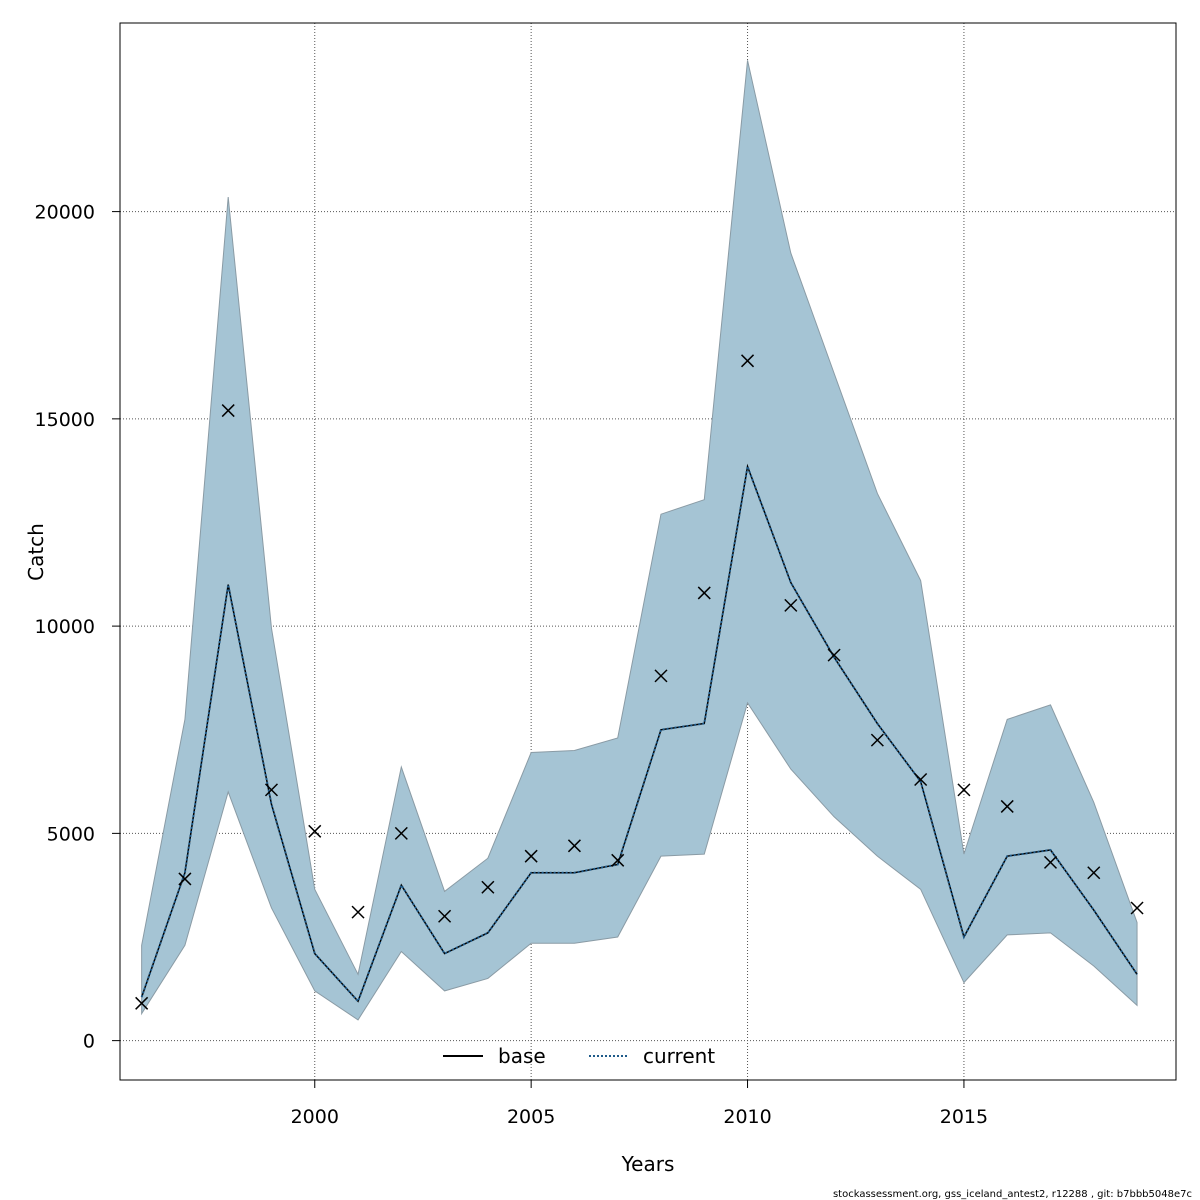 The height and width of the screenshot is (1200, 1200). I want to click on x-tick-label-2010: 2010, so click(747, 1117).